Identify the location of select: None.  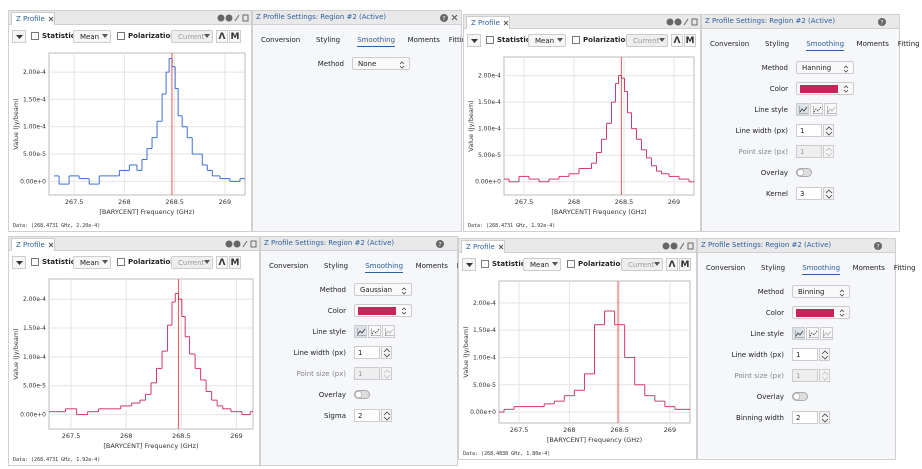
(381, 63).